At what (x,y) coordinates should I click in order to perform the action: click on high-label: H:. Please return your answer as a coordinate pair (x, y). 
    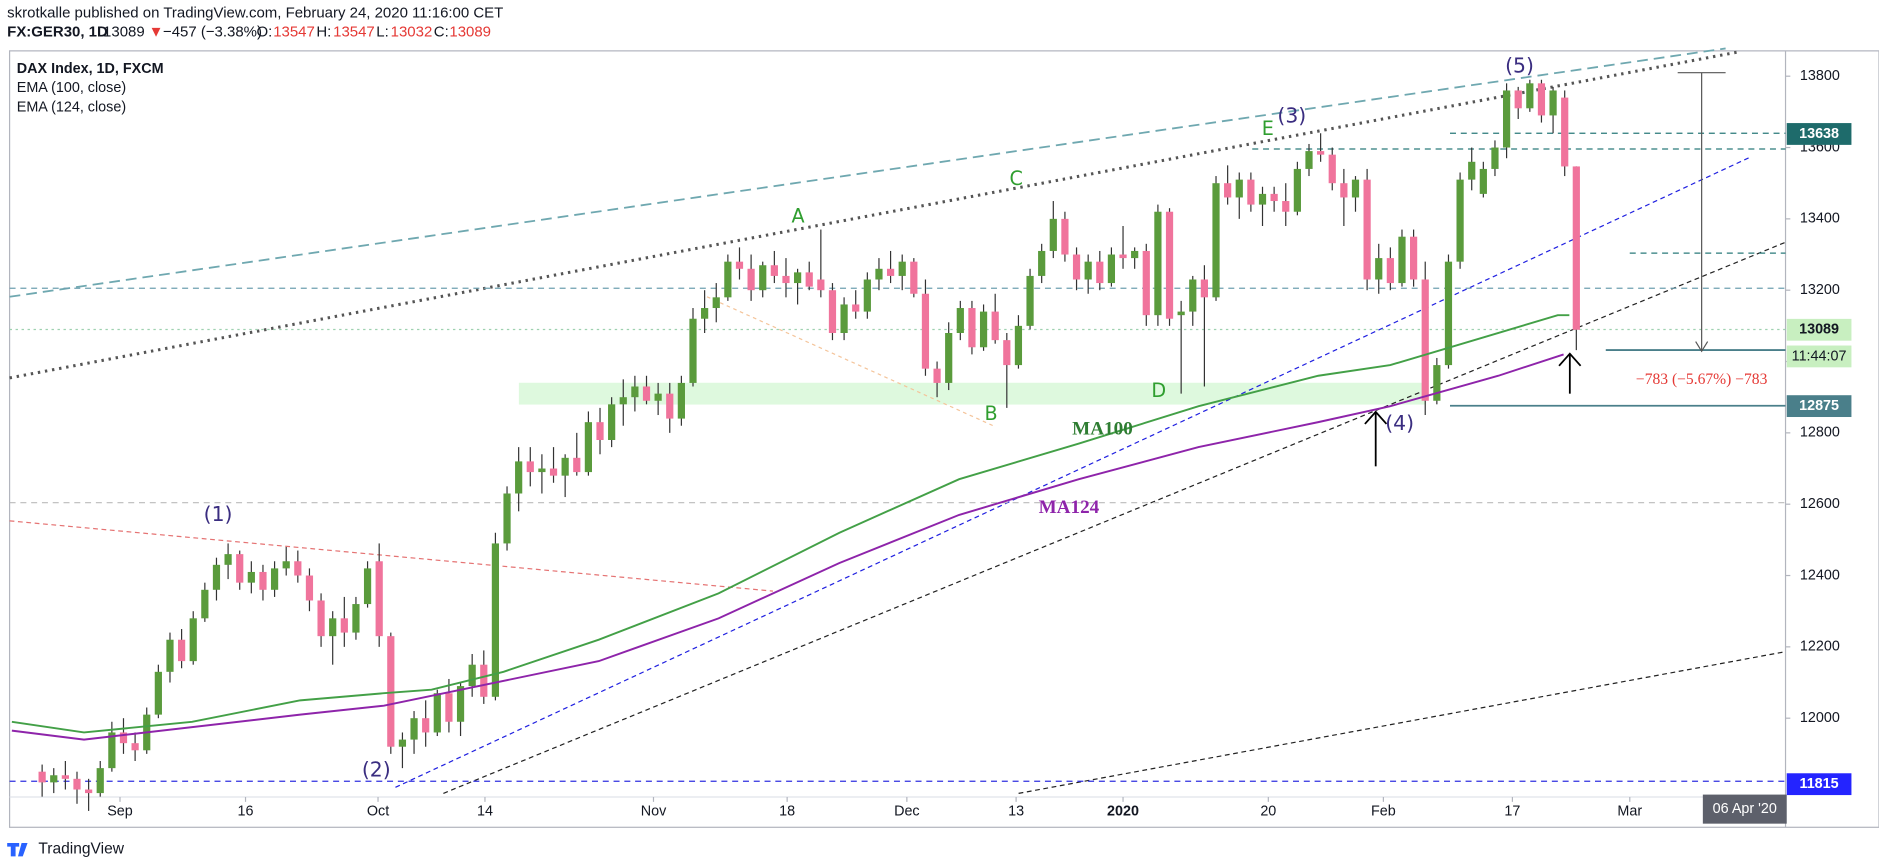
    Looking at the image, I should click on (323, 32).